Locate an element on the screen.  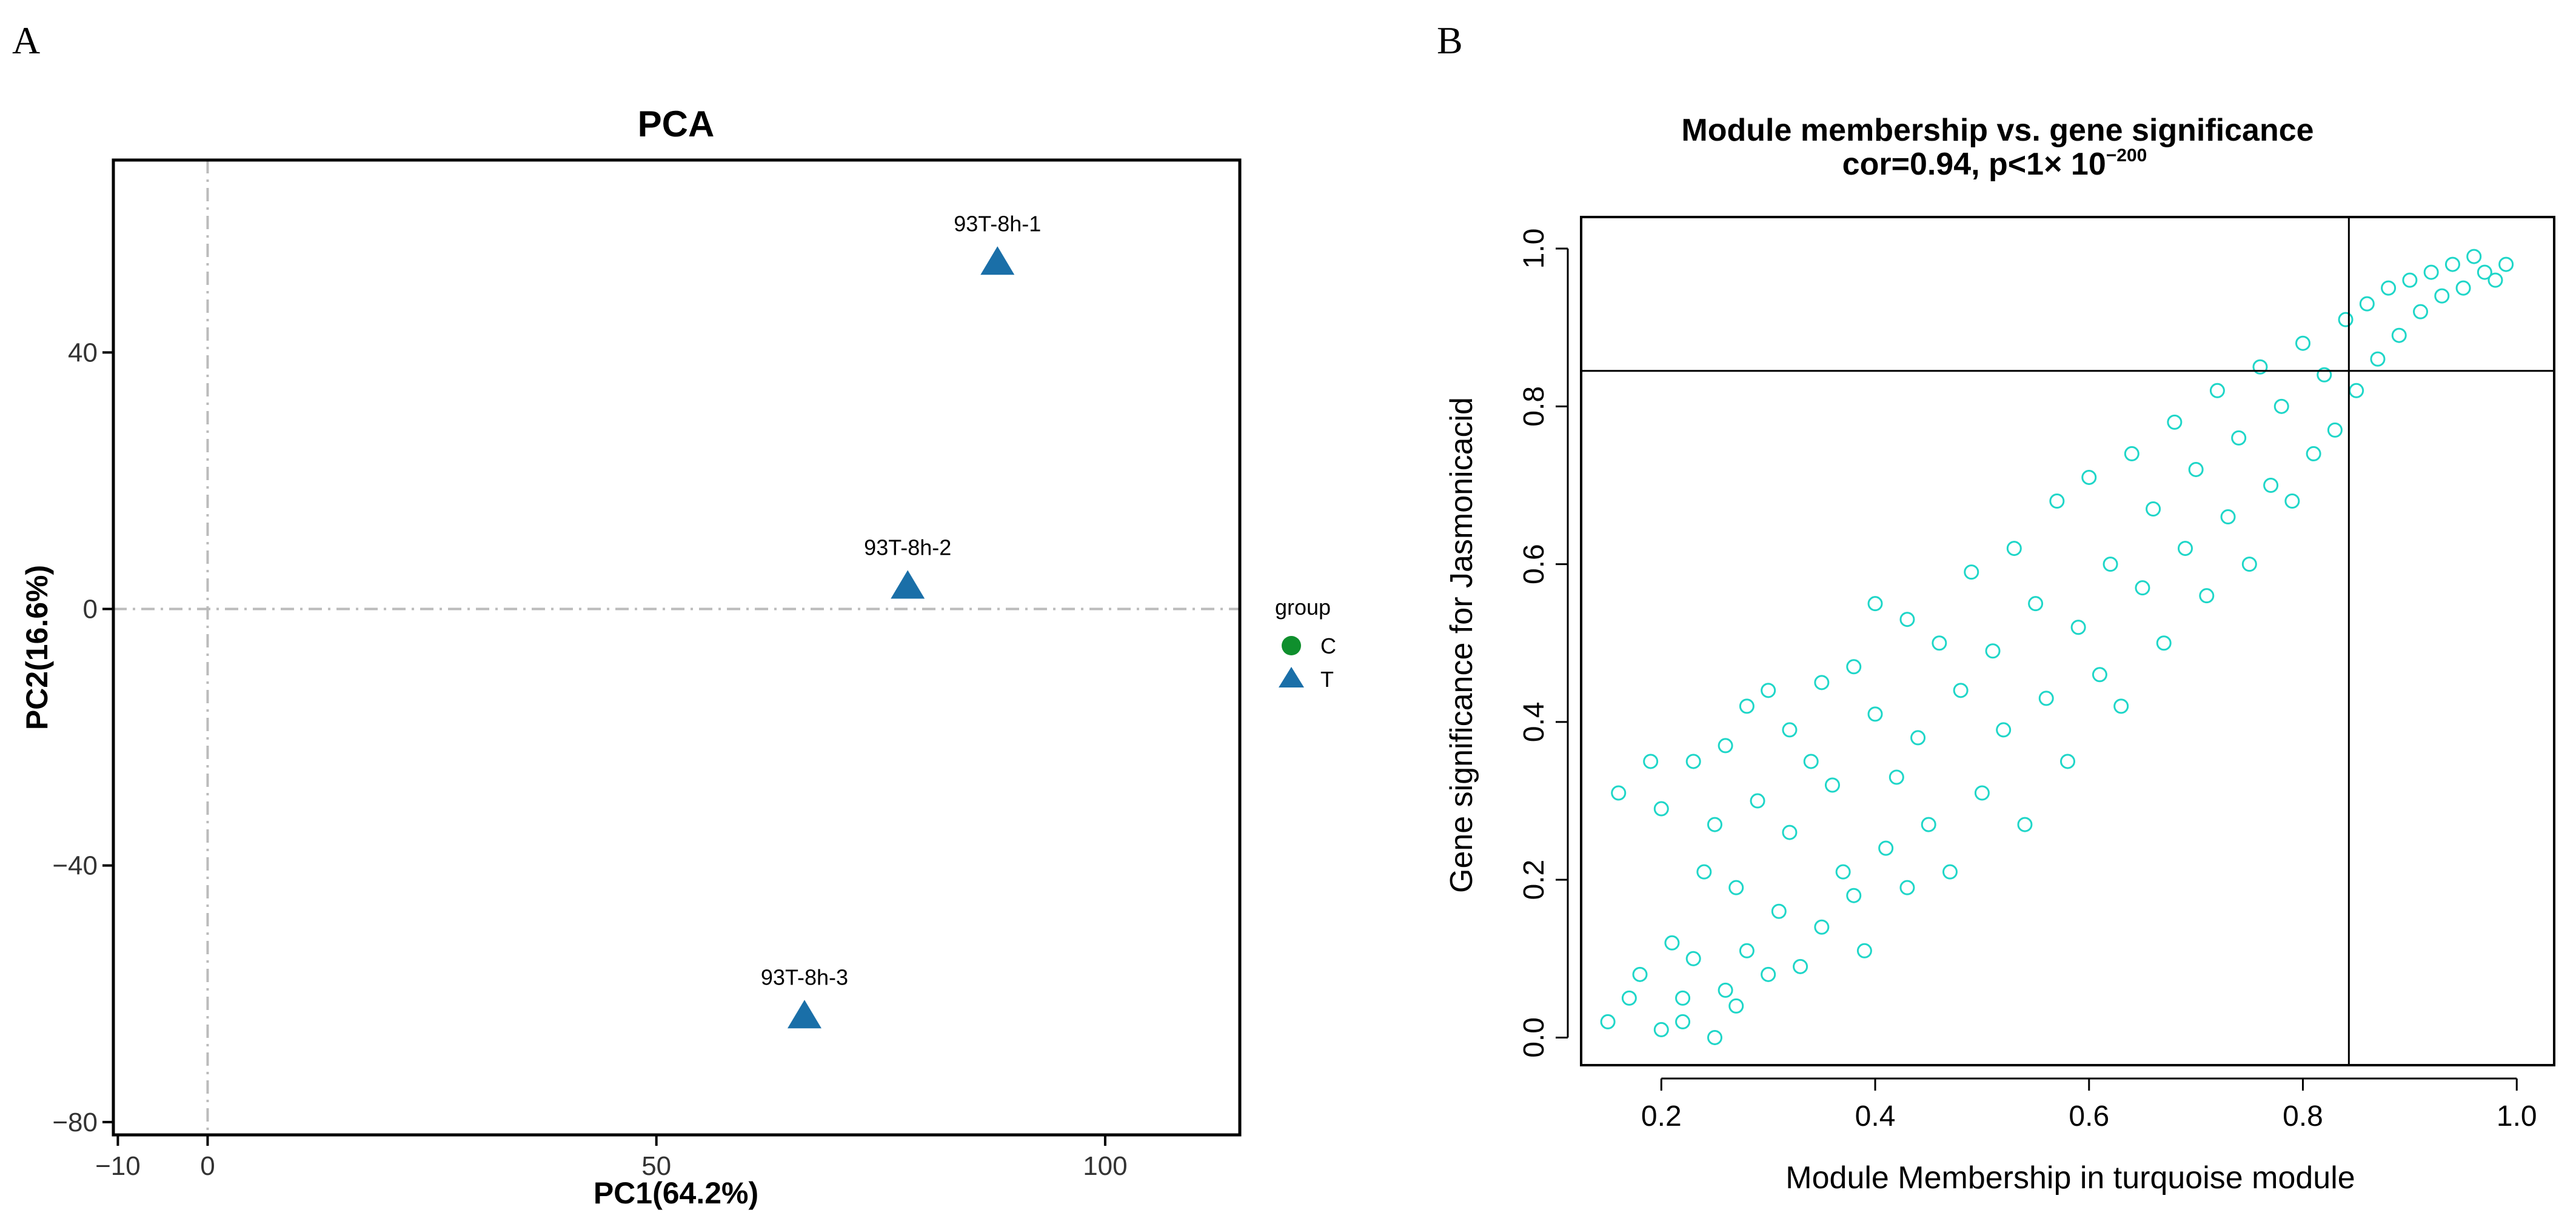
mm-x-tick-label: 0.6 is located at coordinates (2089, 1116).